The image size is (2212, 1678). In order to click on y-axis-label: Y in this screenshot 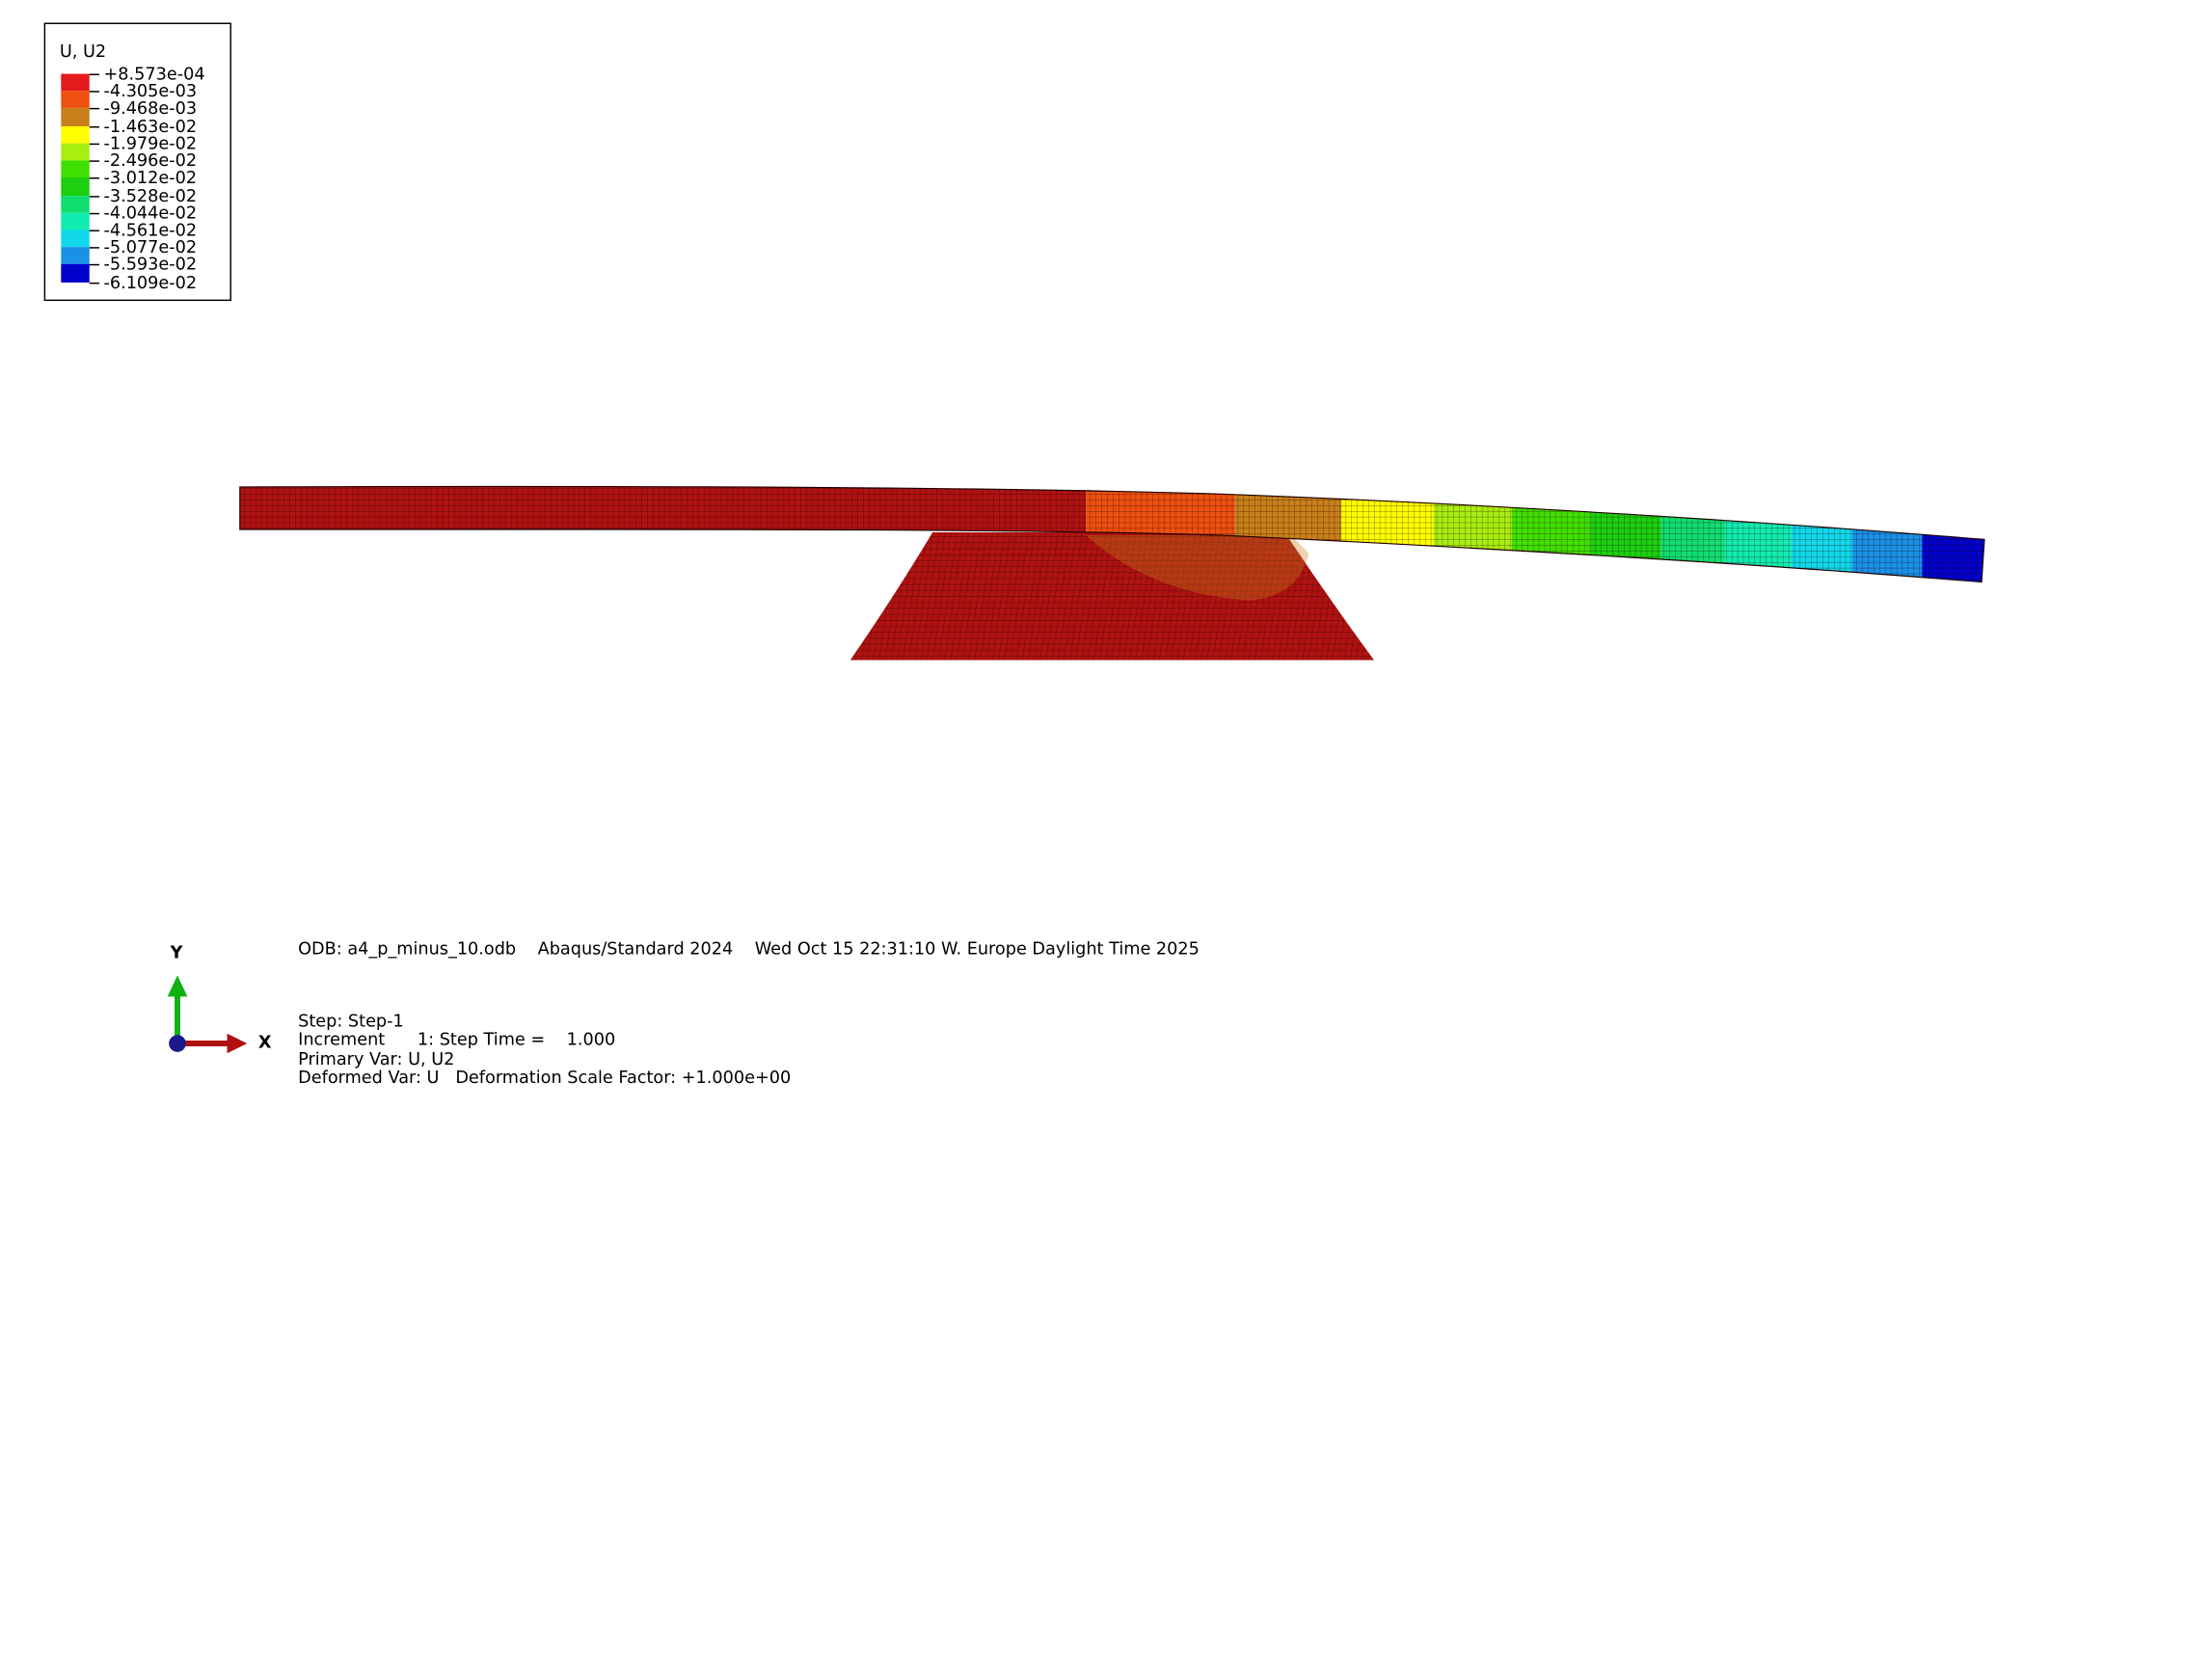, I will do `click(176, 952)`.